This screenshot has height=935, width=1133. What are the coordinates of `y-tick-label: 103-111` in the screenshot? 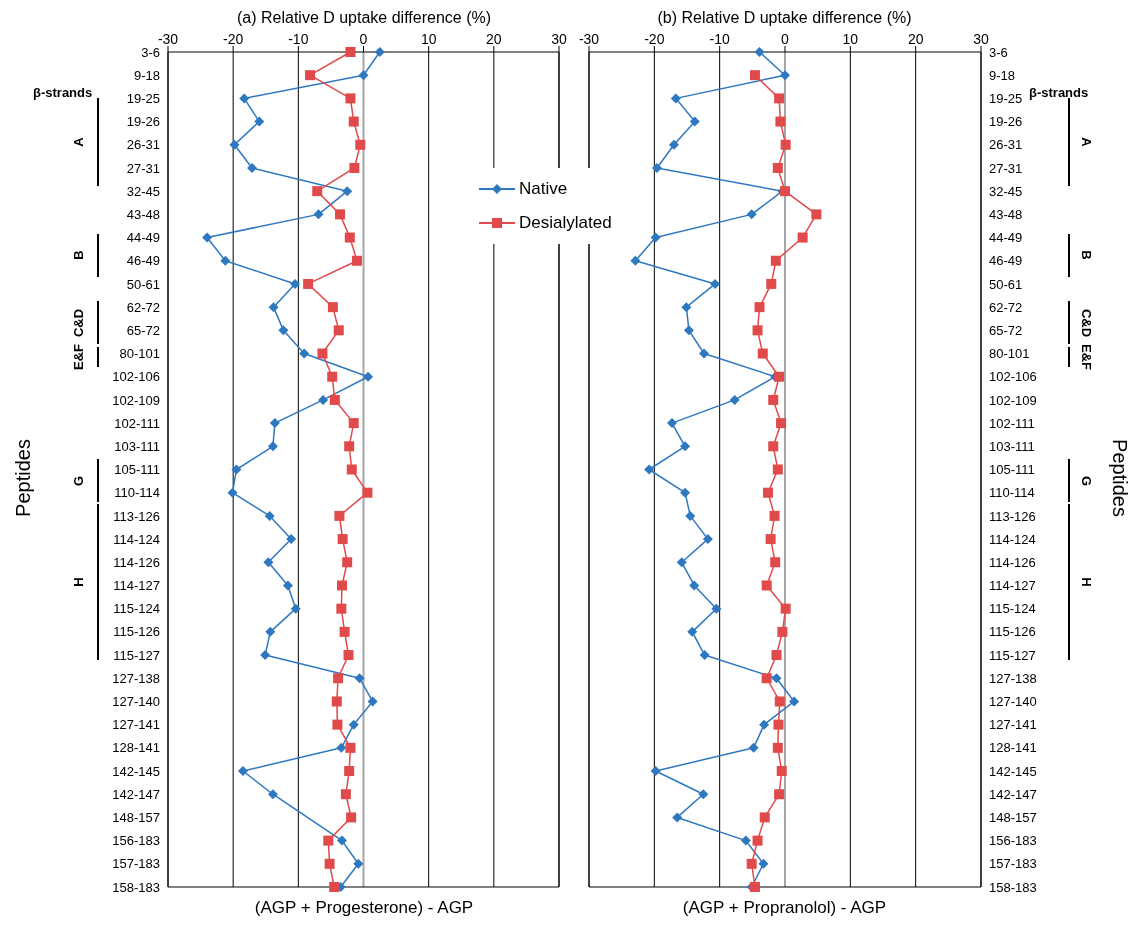 It's located at (1012, 446).